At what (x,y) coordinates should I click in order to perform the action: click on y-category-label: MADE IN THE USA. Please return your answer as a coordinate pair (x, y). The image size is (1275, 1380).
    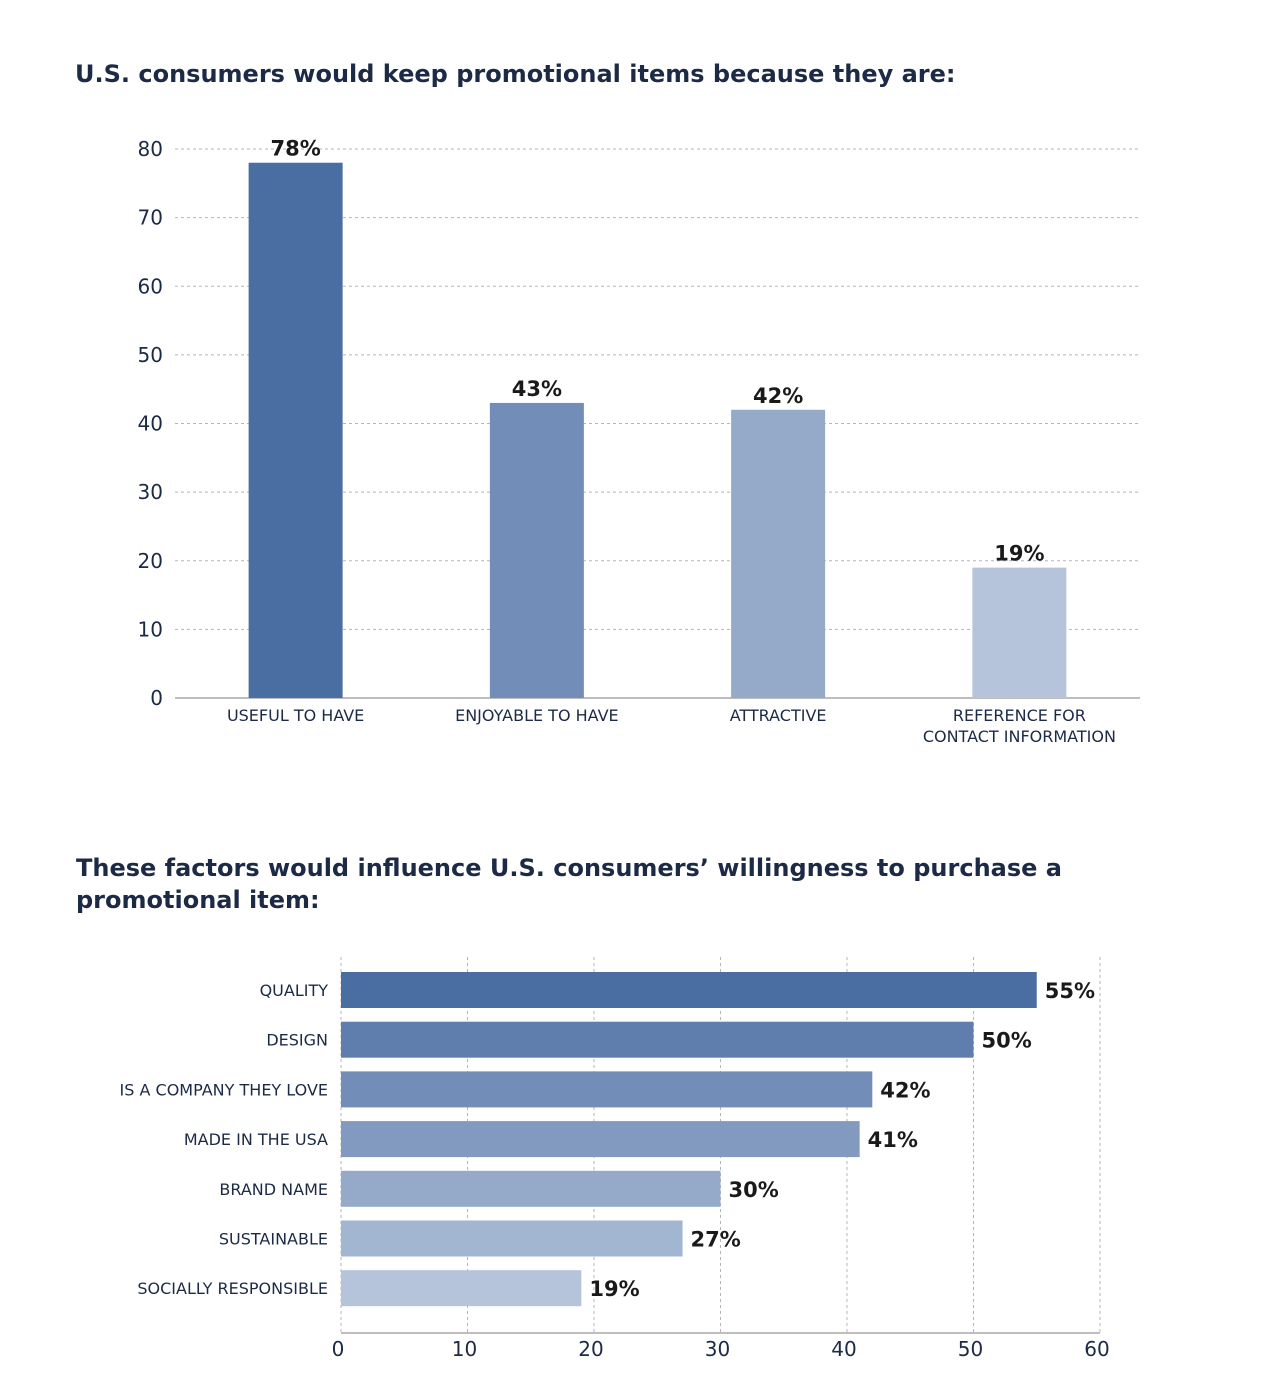
    Looking at the image, I should click on (256, 1139).